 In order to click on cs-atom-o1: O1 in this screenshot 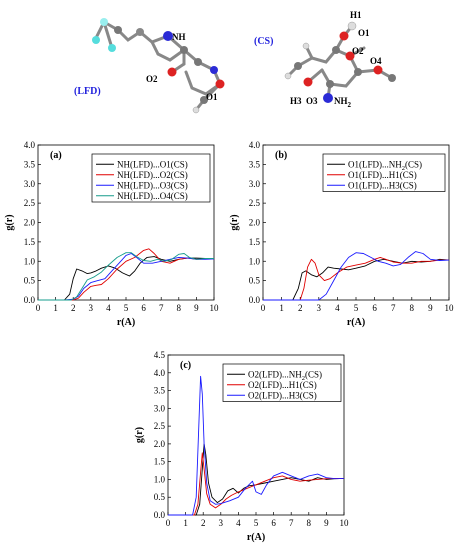, I will do `click(364, 33)`.